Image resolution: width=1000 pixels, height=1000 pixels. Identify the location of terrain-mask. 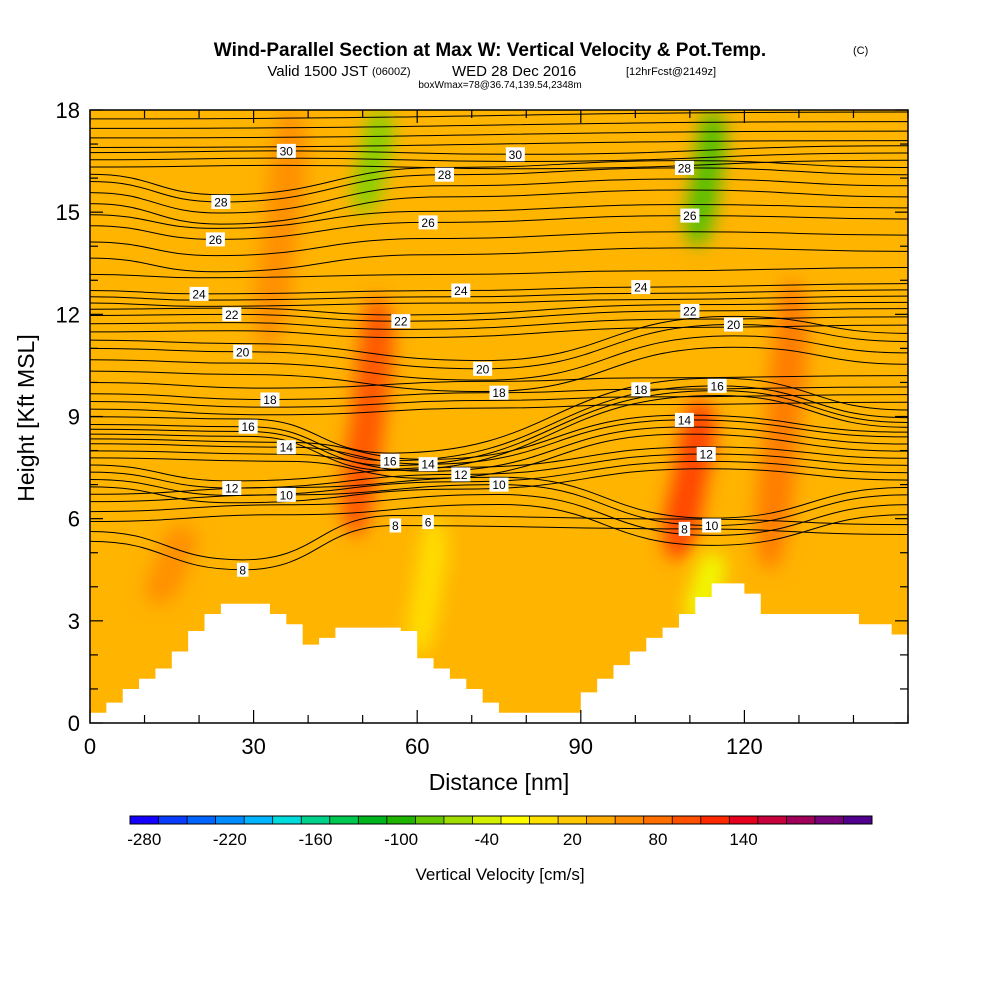
(499, 653).